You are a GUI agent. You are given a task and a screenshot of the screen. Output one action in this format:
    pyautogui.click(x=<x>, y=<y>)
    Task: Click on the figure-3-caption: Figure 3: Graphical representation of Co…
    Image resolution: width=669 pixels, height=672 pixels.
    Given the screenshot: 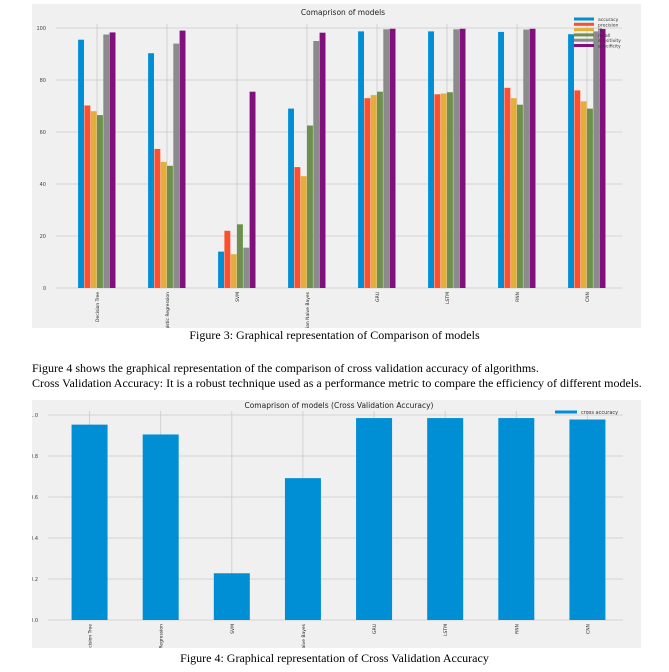 What is the action you would take?
    pyautogui.click(x=334, y=335)
    